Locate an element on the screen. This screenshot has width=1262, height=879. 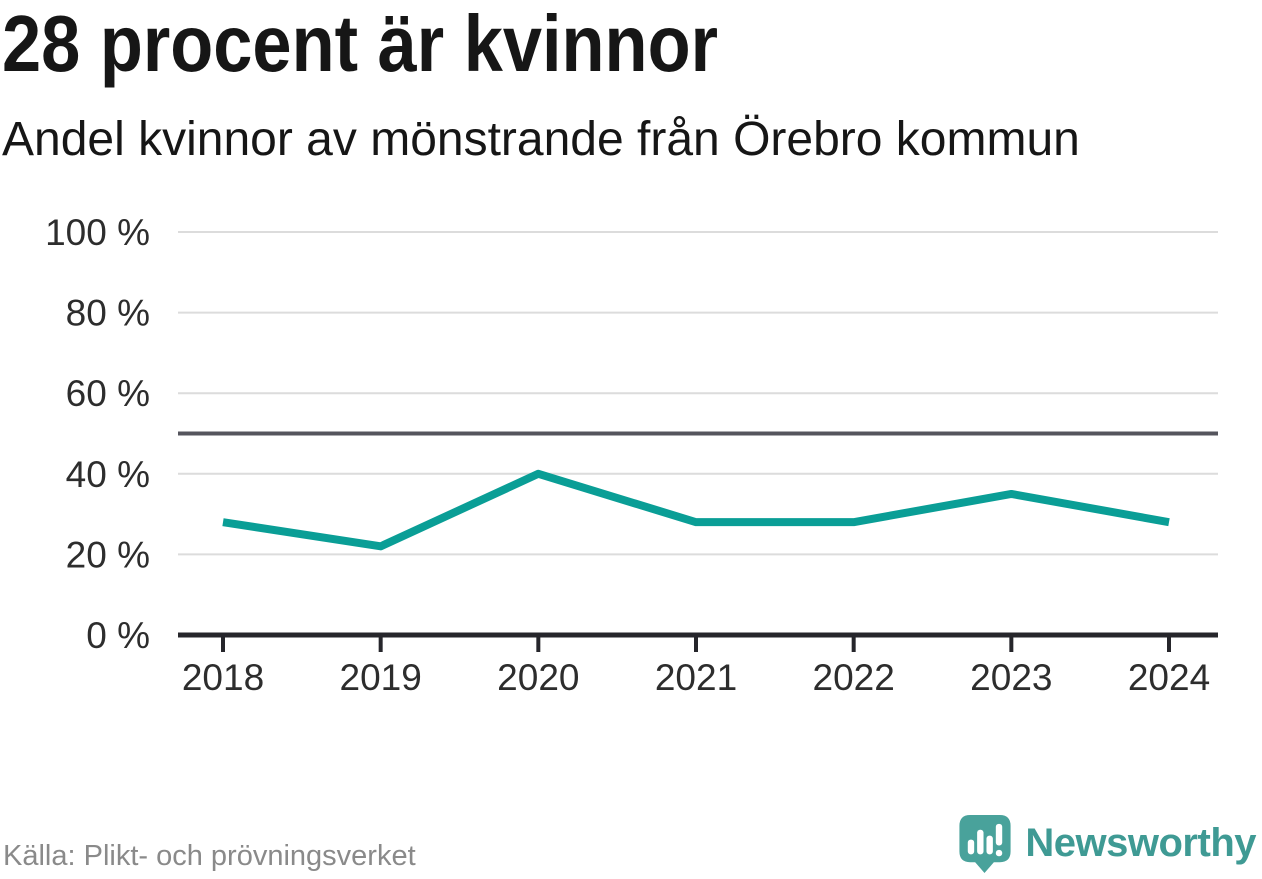
y-axis-label: 100 % is located at coordinates (97, 232).